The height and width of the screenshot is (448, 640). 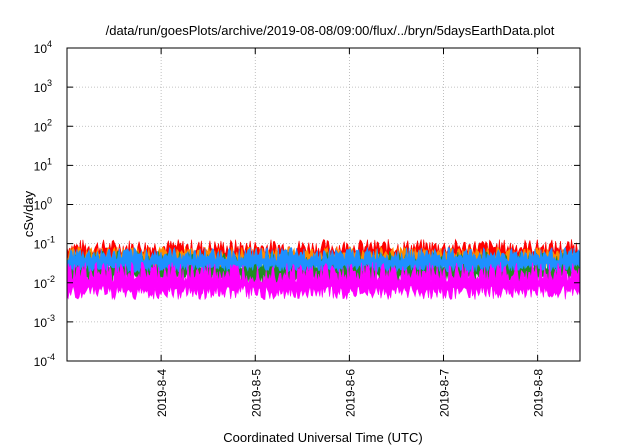 What do you see at coordinates (445, 393) in the screenshot?
I see `x-tick-label: 2019-8-7` at bounding box center [445, 393].